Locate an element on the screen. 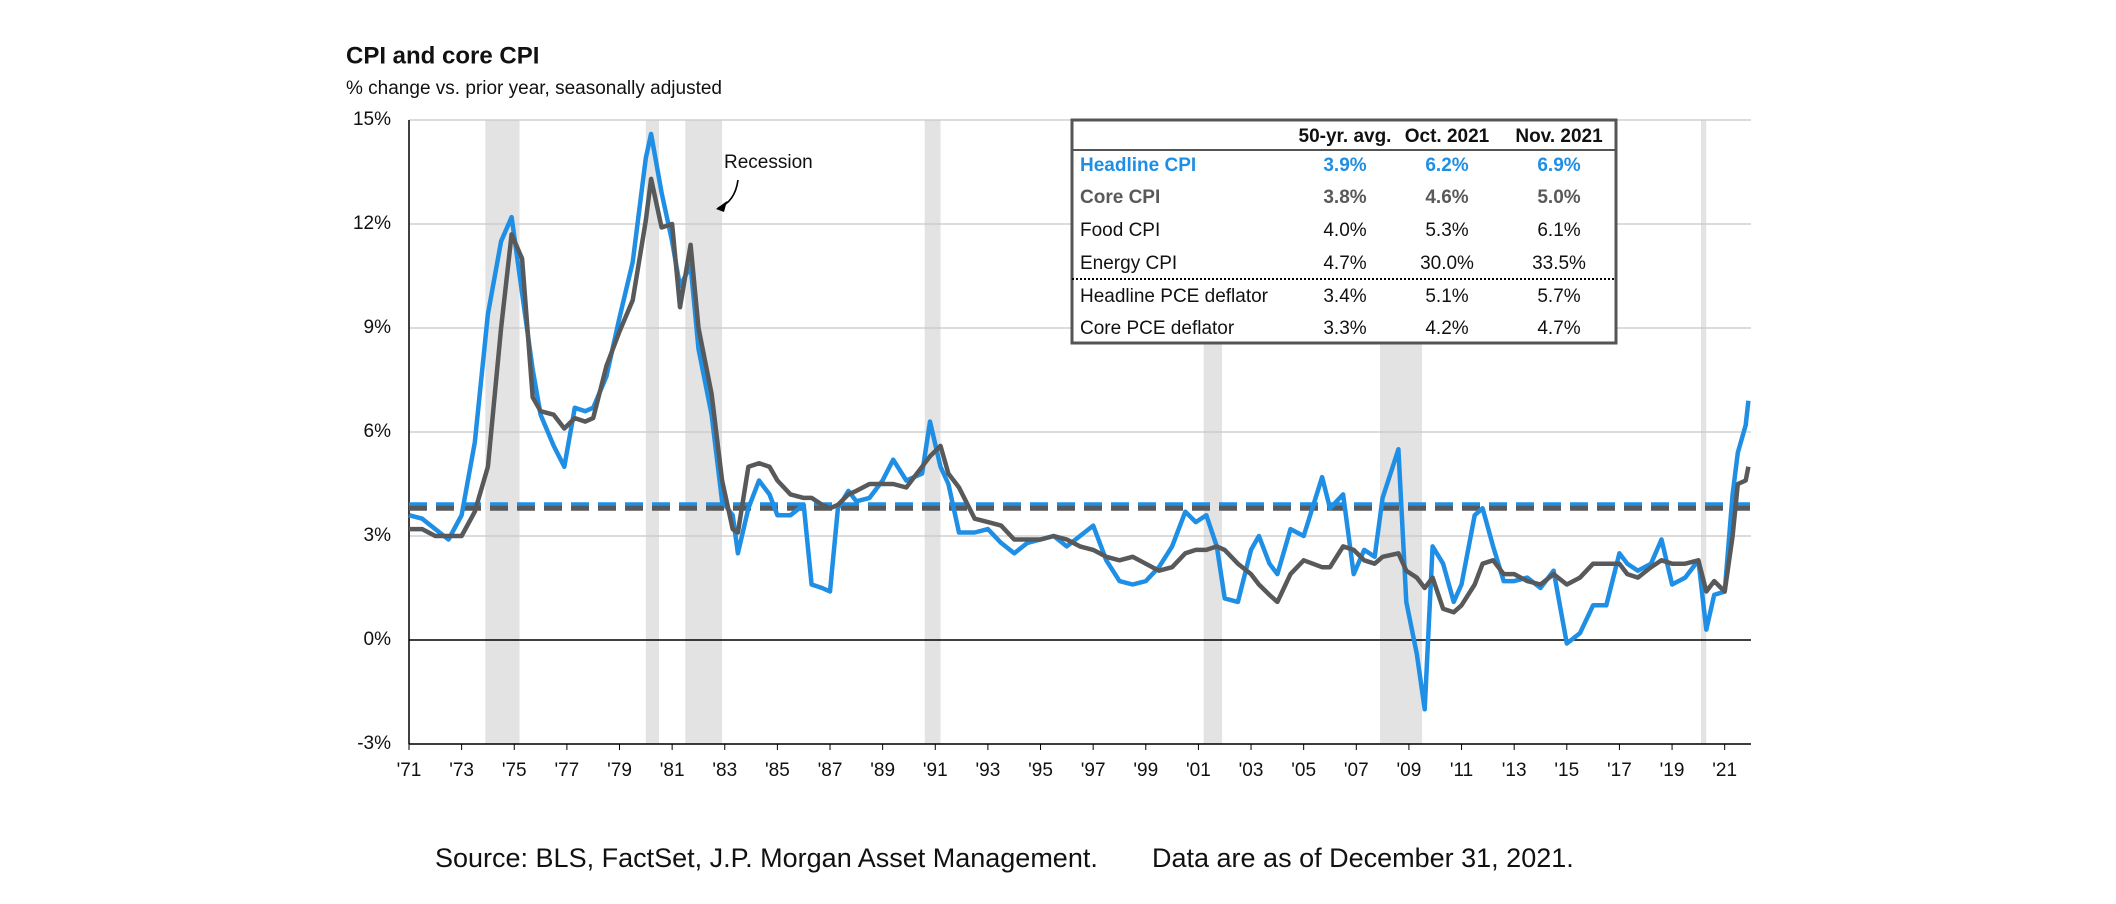  table-cell: 3.4% is located at coordinates (1344, 296).